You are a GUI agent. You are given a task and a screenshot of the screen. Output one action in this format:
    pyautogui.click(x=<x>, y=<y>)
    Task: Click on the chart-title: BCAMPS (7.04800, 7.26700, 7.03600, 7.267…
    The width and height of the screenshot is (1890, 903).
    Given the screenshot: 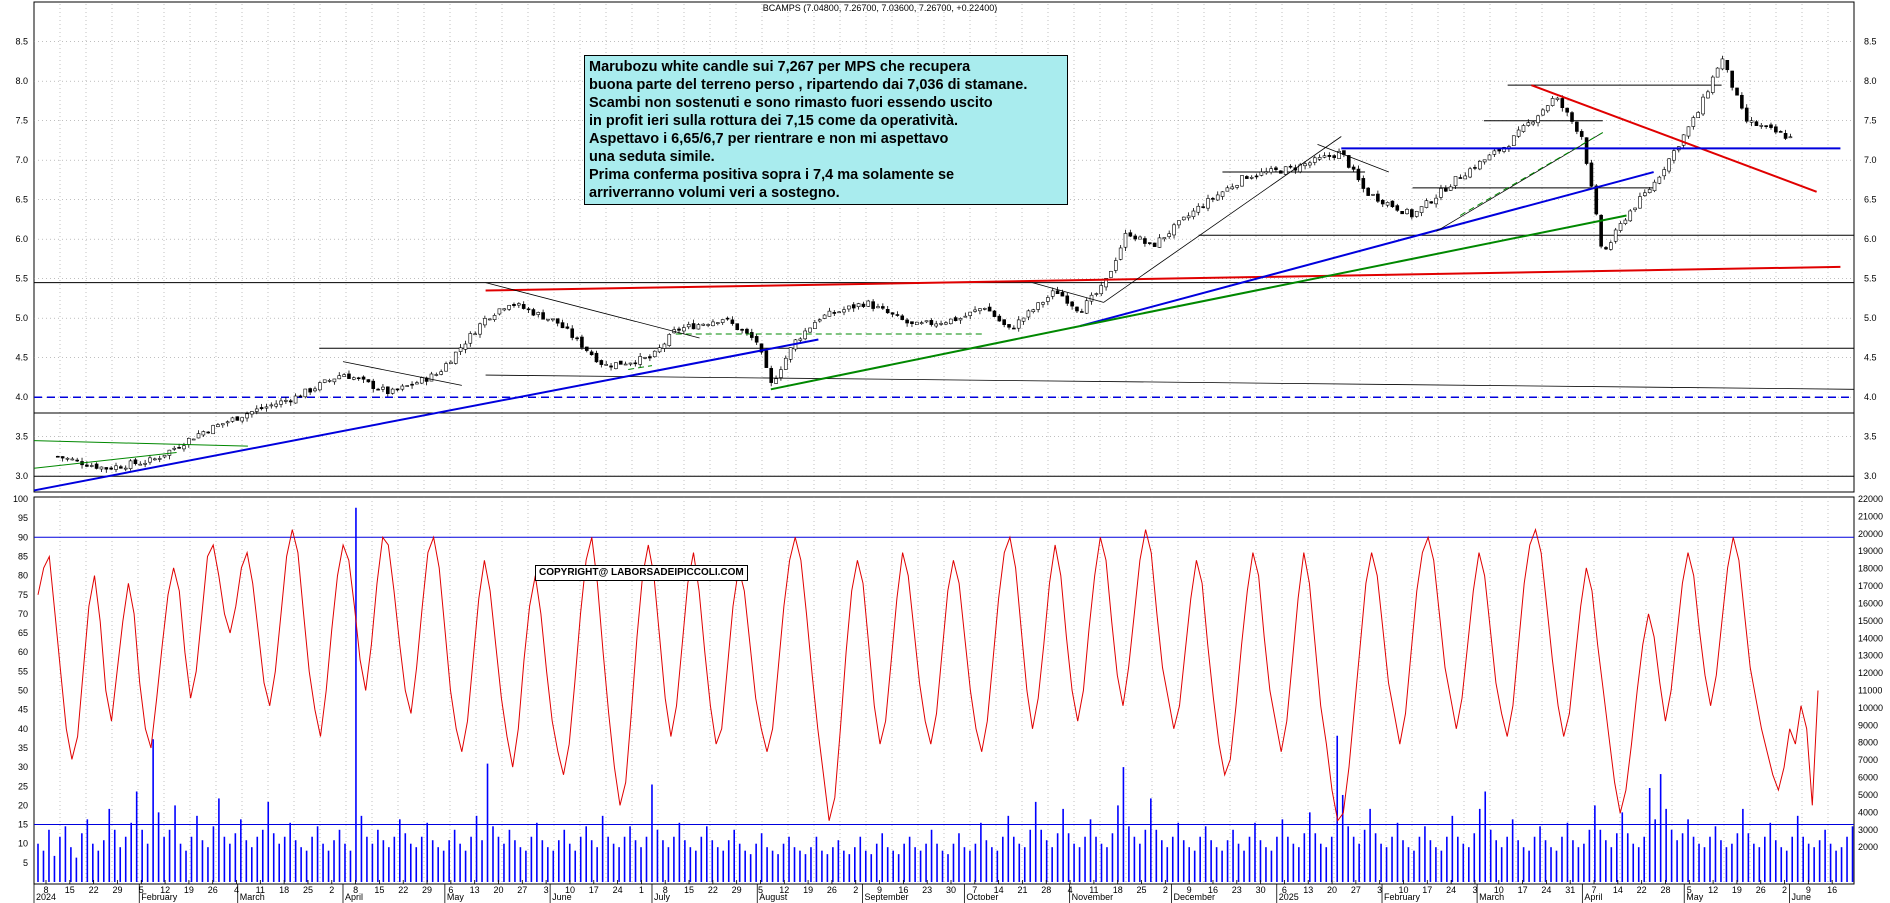 What is the action you would take?
    pyautogui.click(x=880, y=8)
    